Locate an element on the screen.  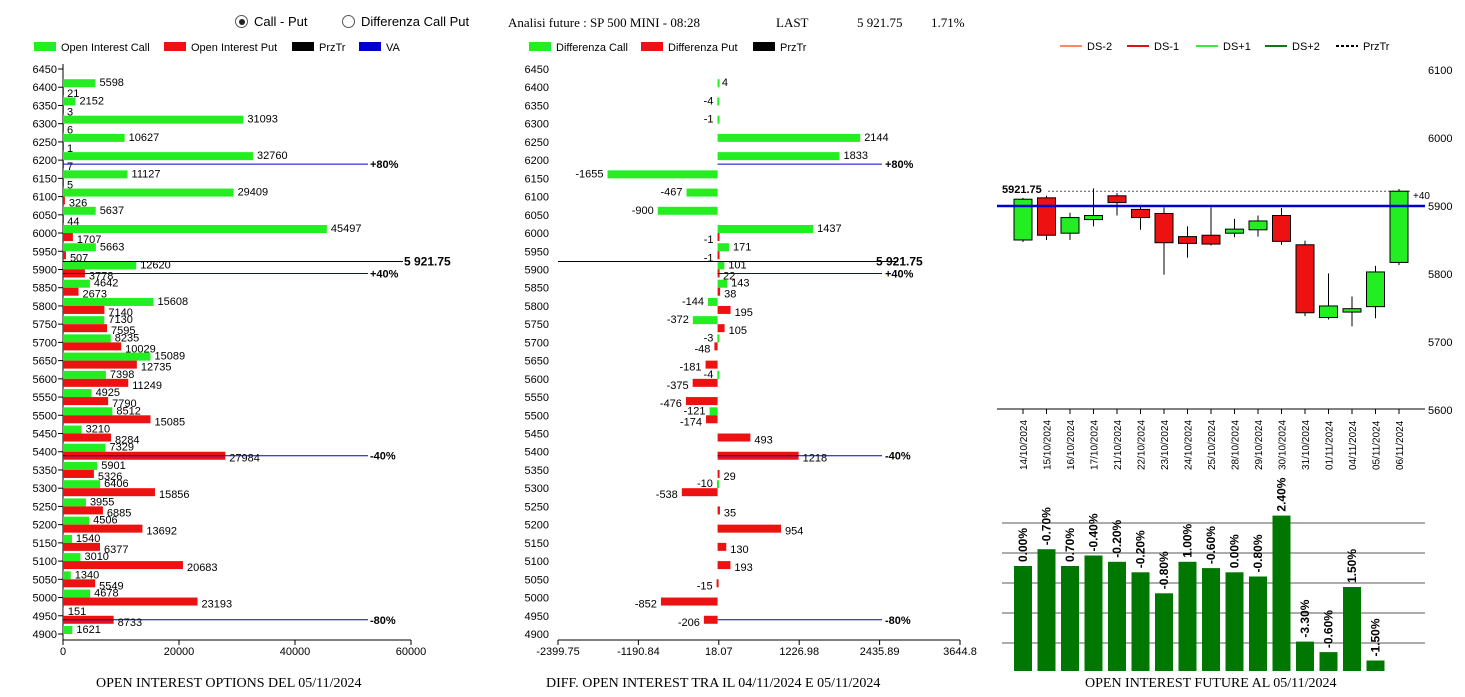
candle-date-label: 04/11/2024 is located at coordinates (1353, 445).